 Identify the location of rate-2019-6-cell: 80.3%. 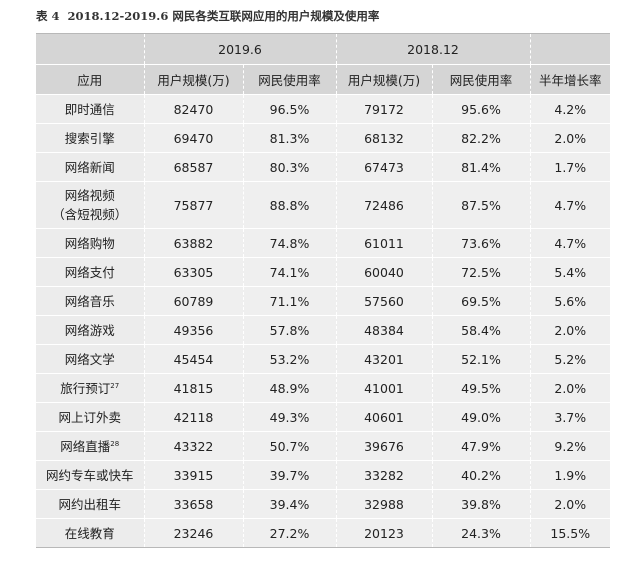
(289, 167).